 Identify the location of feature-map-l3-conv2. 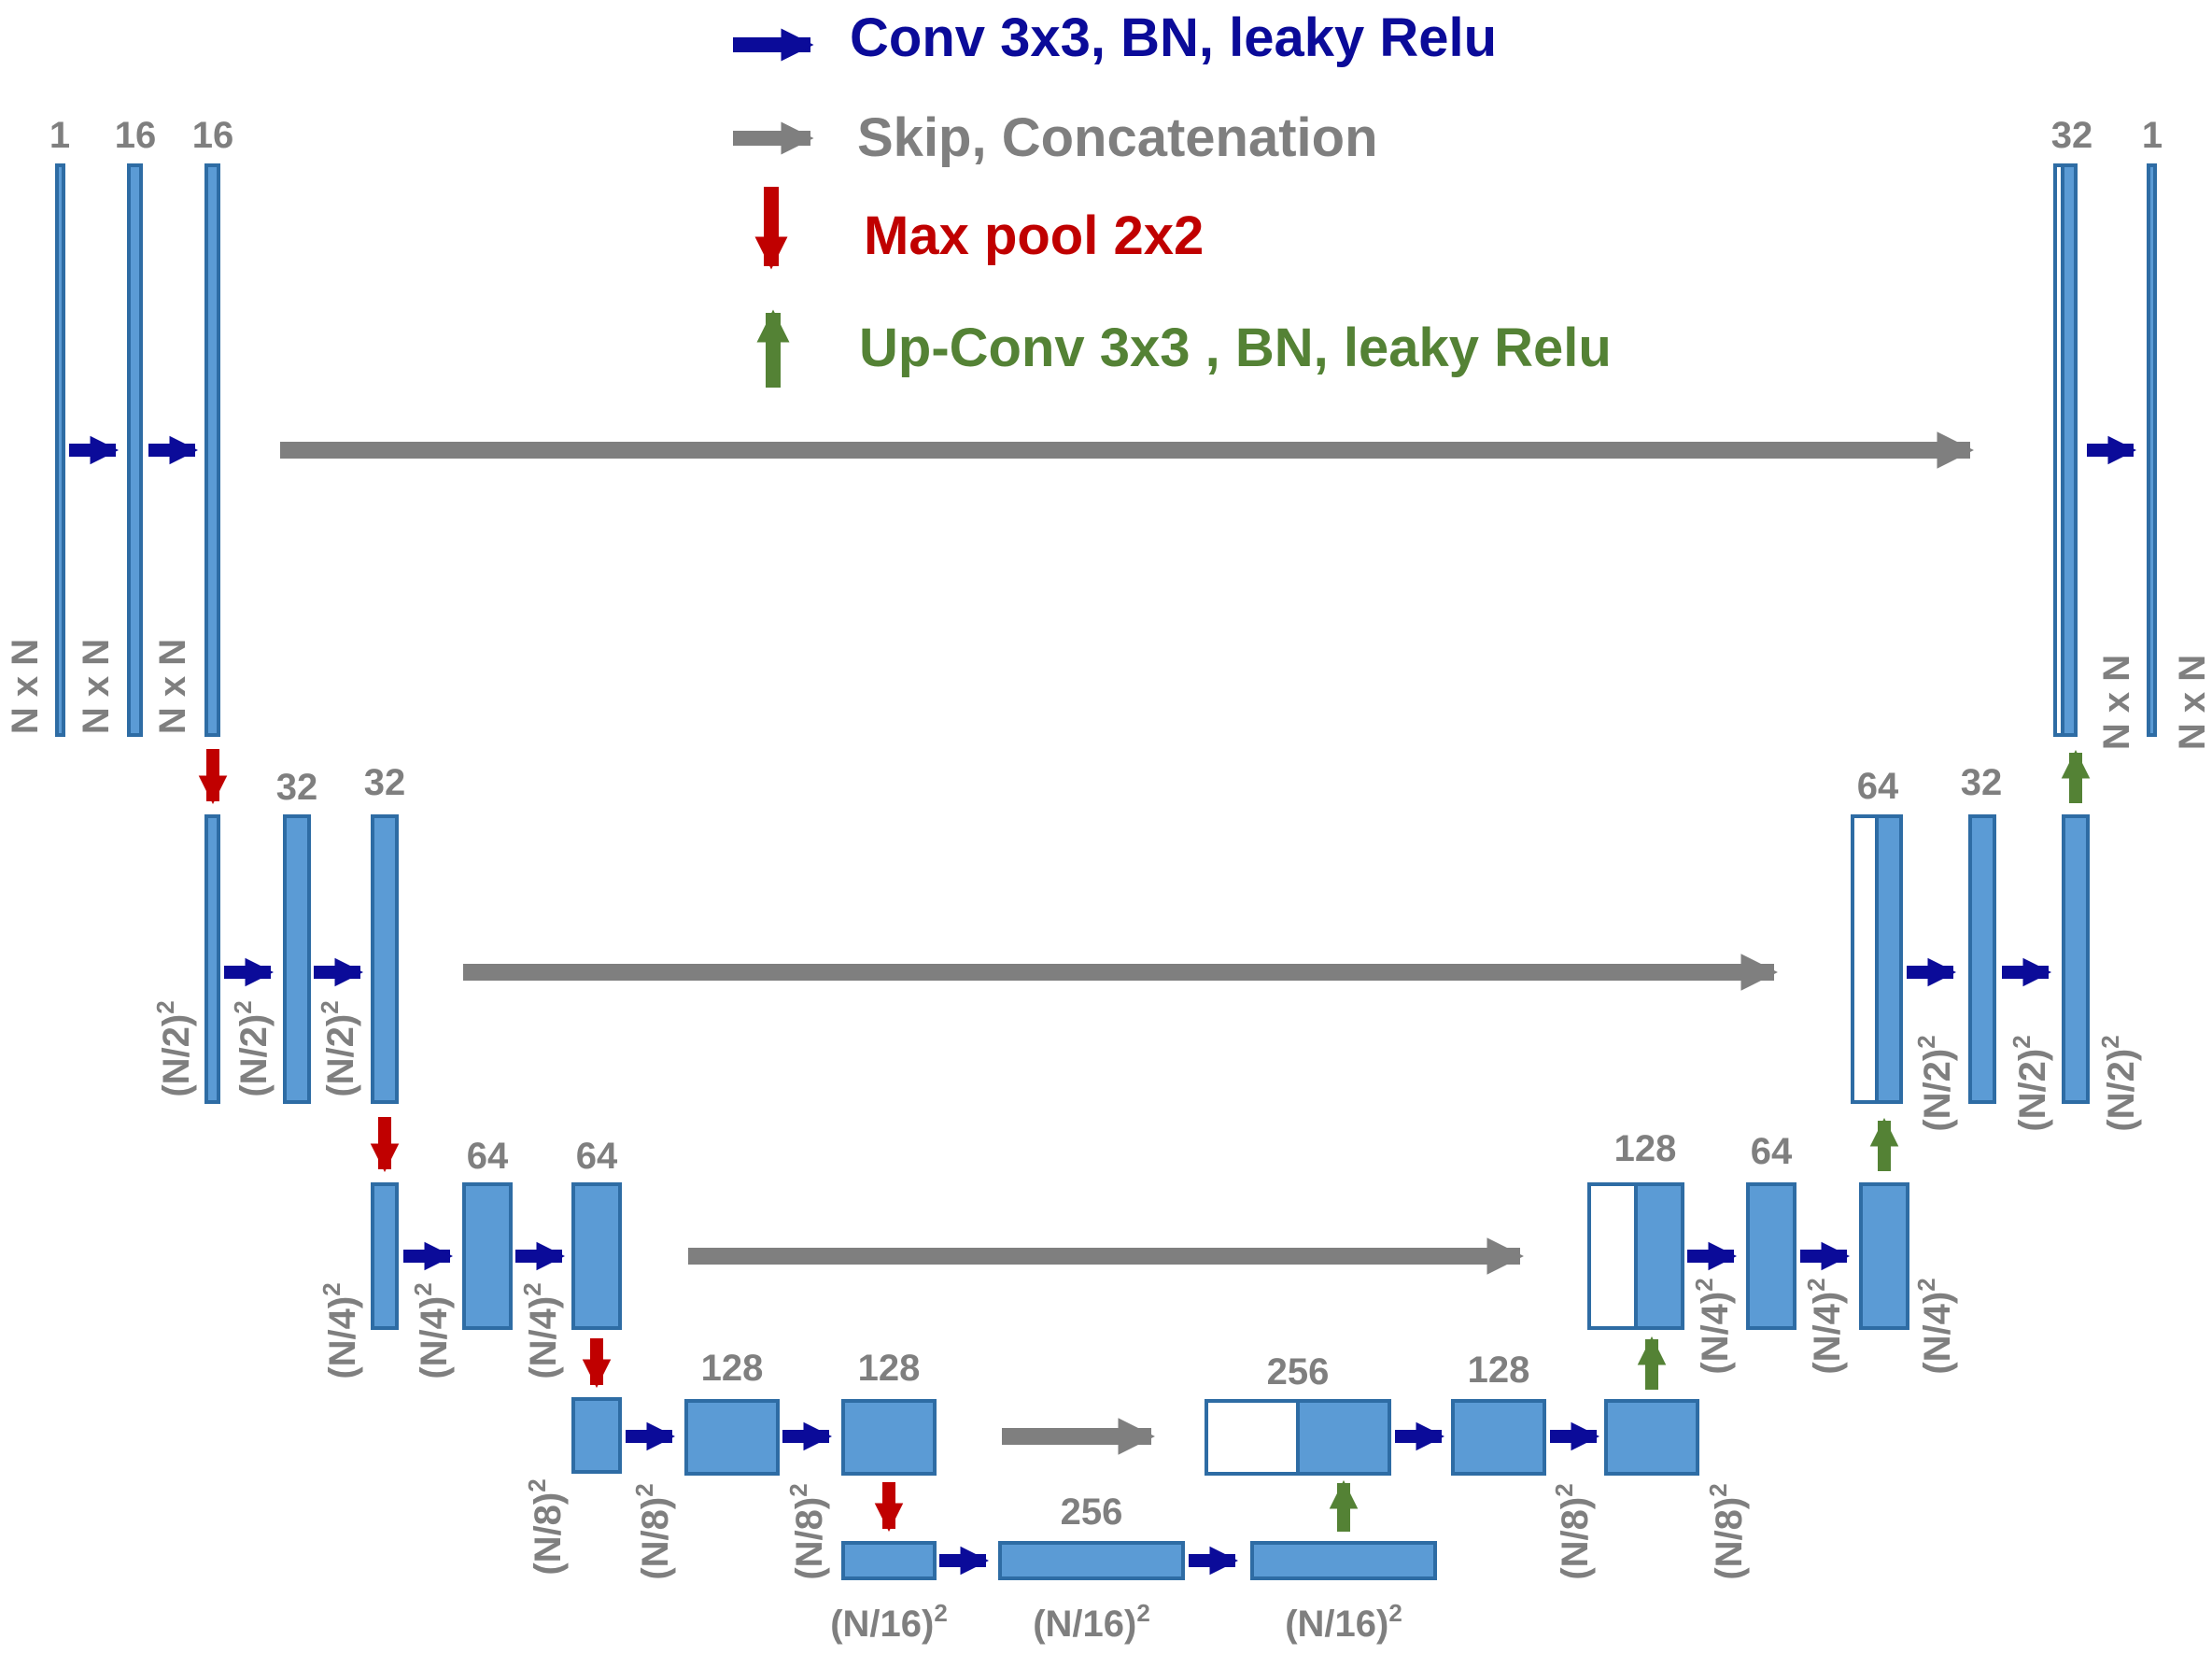
(596, 1256).